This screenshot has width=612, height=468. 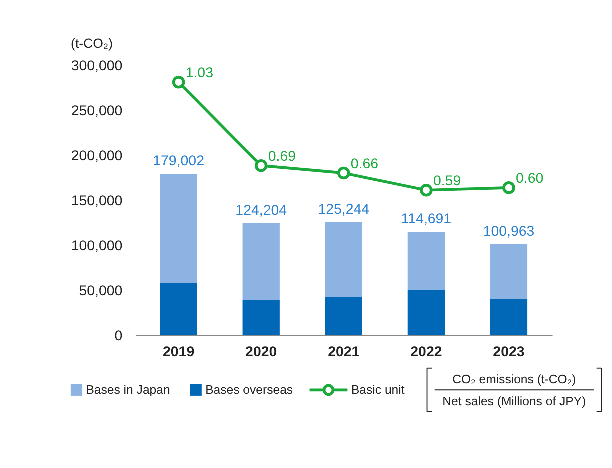 What do you see at coordinates (530, 179) in the screenshot?
I see `data-label: 0.60` at bounding box center [530, 179].